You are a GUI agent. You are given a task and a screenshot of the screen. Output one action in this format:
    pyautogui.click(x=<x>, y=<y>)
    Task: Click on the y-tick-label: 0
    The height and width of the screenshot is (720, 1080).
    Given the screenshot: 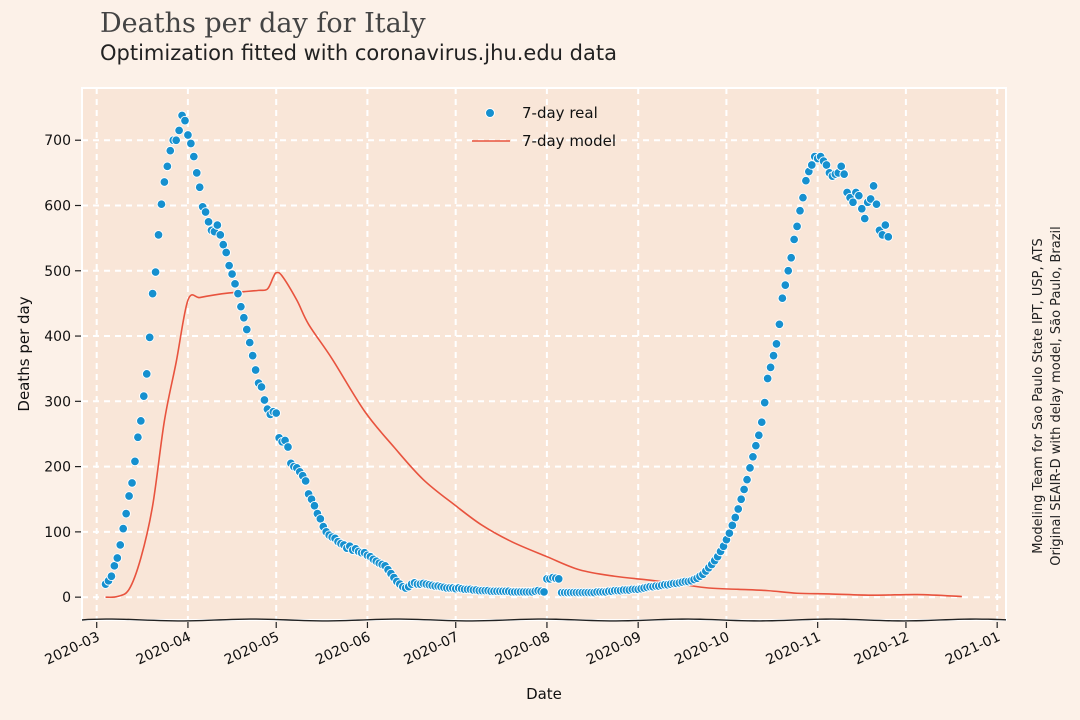 What is the action you would take?
    pyautogui.click(x=66, y=598)
    